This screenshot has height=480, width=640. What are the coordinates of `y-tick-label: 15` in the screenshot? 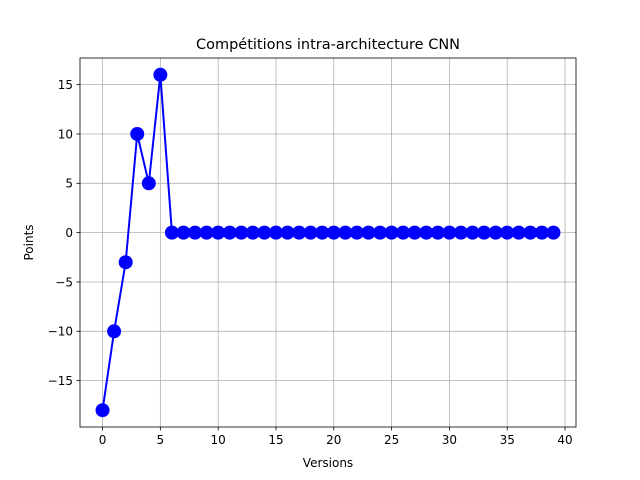 It's located at (65, 85).